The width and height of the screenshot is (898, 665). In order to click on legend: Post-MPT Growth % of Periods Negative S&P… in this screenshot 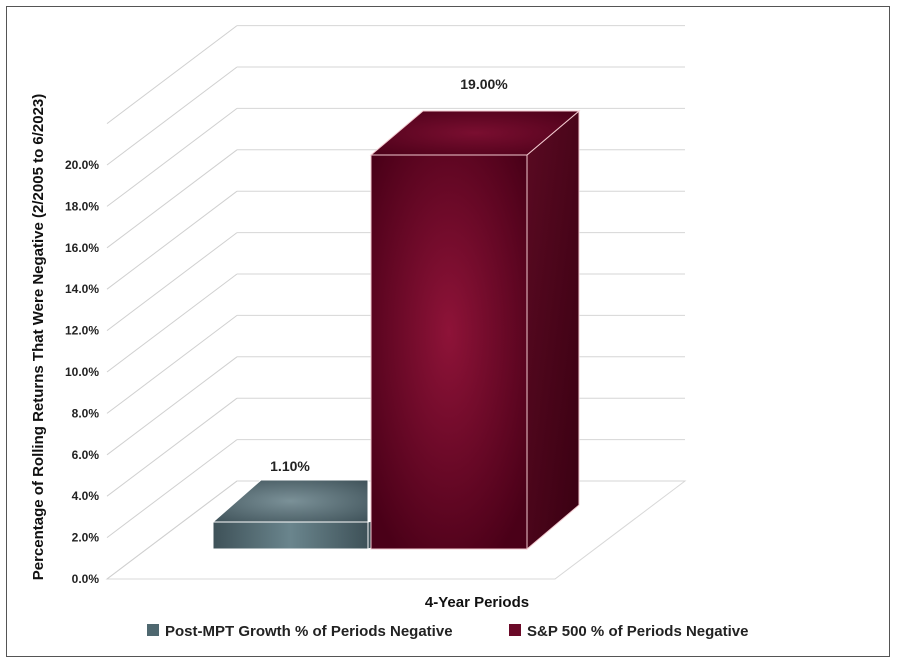, I will do `click(447, 631)`.